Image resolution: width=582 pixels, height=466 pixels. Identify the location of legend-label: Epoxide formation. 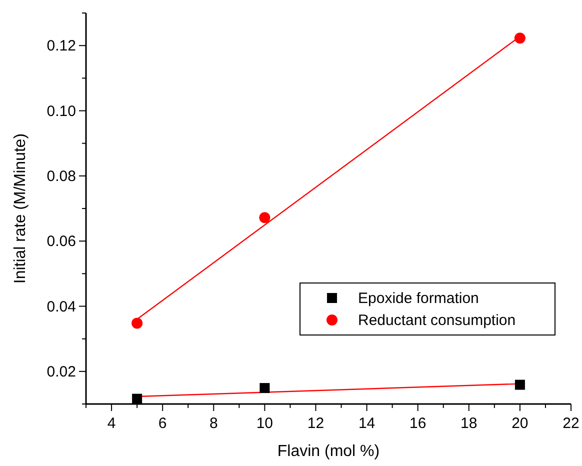
(418, 298).